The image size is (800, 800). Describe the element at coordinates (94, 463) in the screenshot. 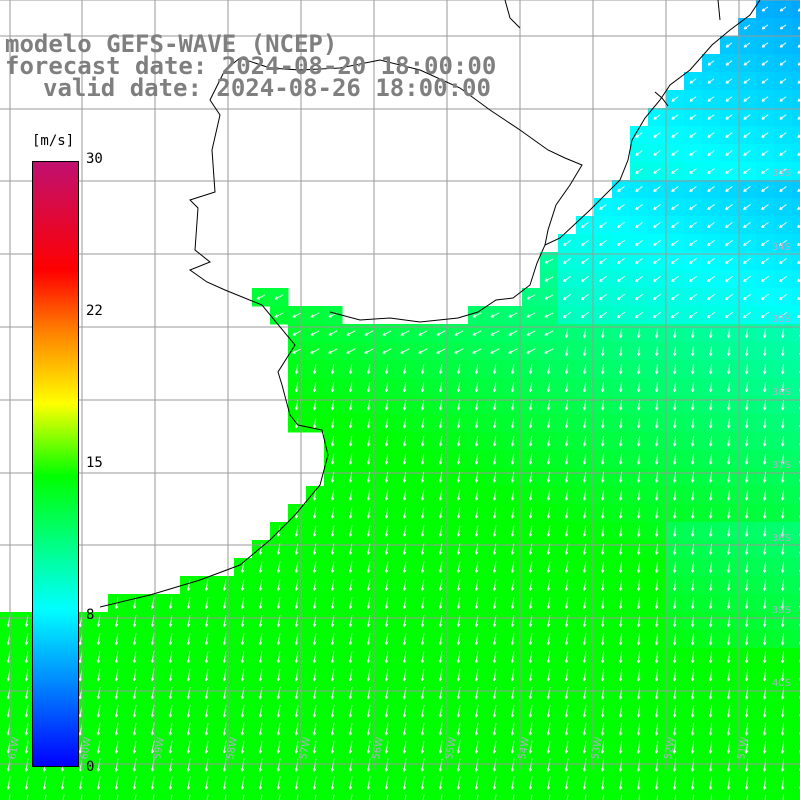

I see `colorbar-tick-15: 15` at that location.